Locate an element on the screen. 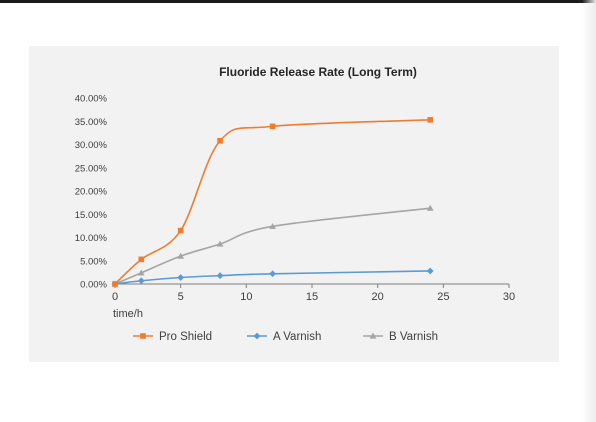 The width and height of the screenshot is (596, 422). x-tick-label: 10 is located at coordinates (246, 297).